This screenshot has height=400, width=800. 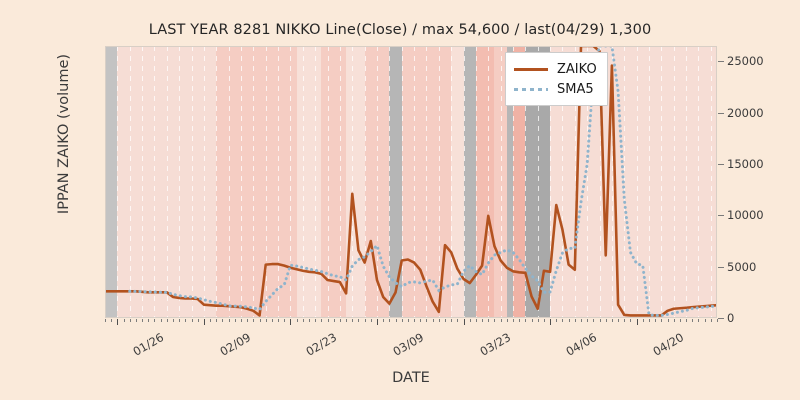 I want to click on x-tick-label: 03/09, so click(x=408, y=344).